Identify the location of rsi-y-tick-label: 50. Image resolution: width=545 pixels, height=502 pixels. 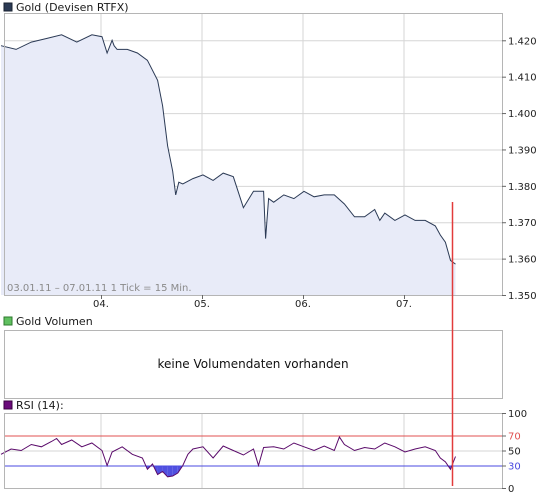
(514, 452).